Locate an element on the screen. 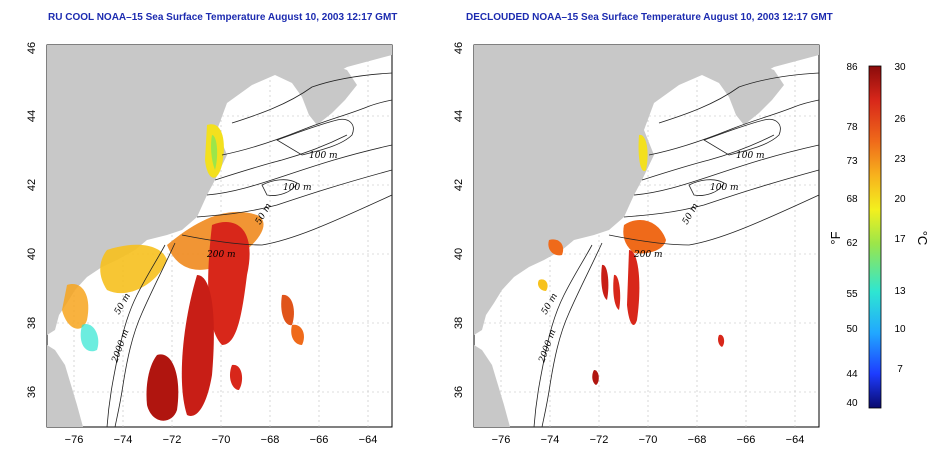 The width and height of the screenshot is (950, 475). colorbar-celsius-scale: 30 26 23 20 17 13 10 7 °C is located at coordinates (912, 218).